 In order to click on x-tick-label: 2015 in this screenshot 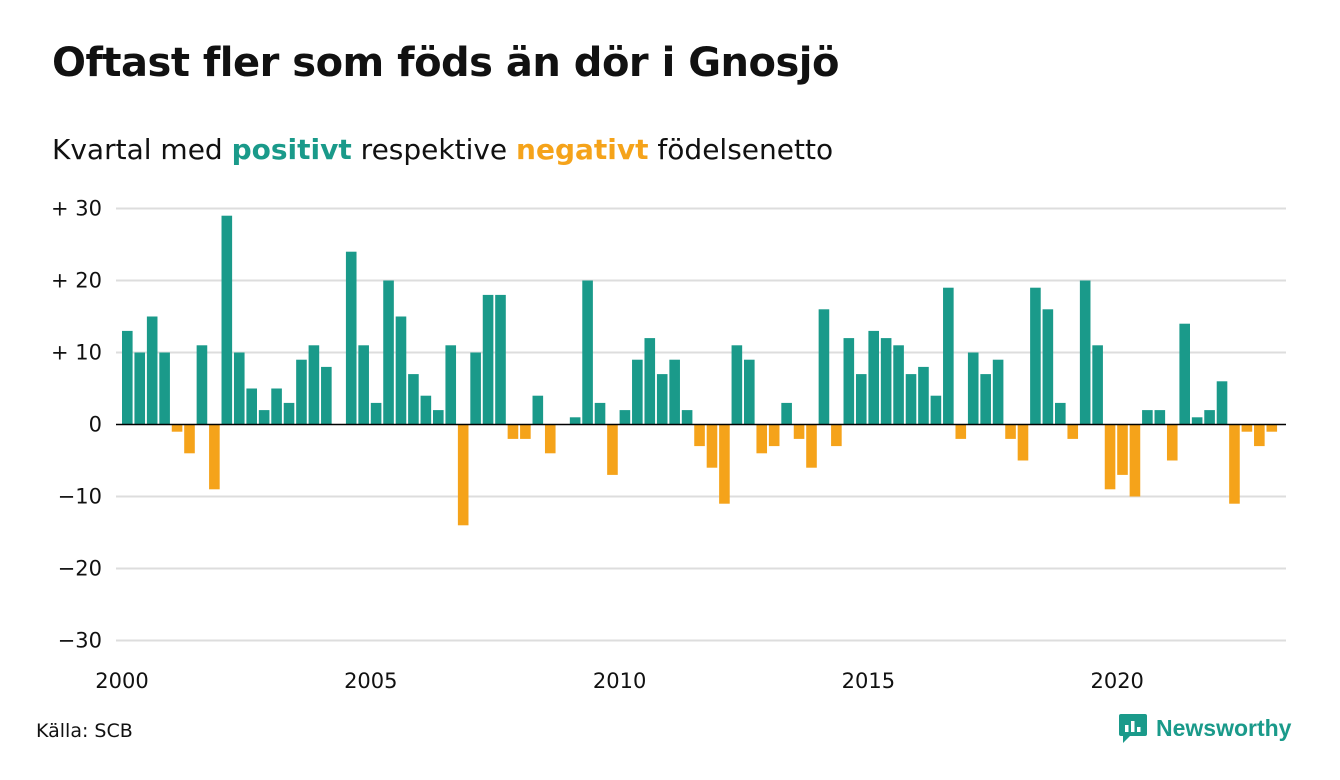, I will do `click(868, 681)`.